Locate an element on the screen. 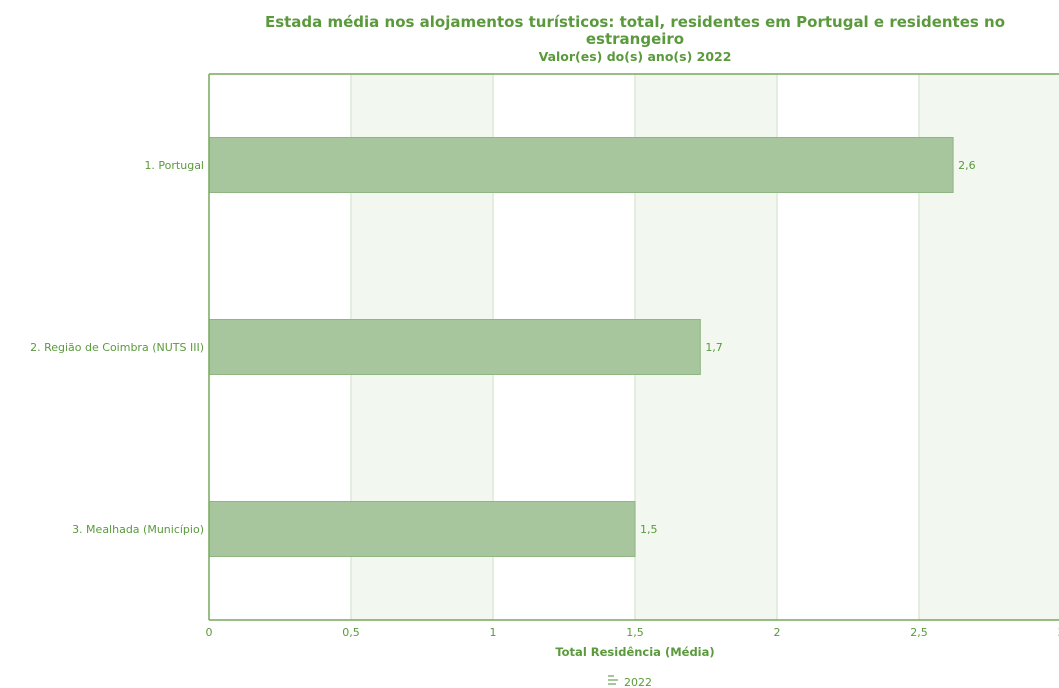 Image resolution: width=1059 pixels, height=688 pixels. bar-value-label: 2,6 is located at coordinates (967, 165).